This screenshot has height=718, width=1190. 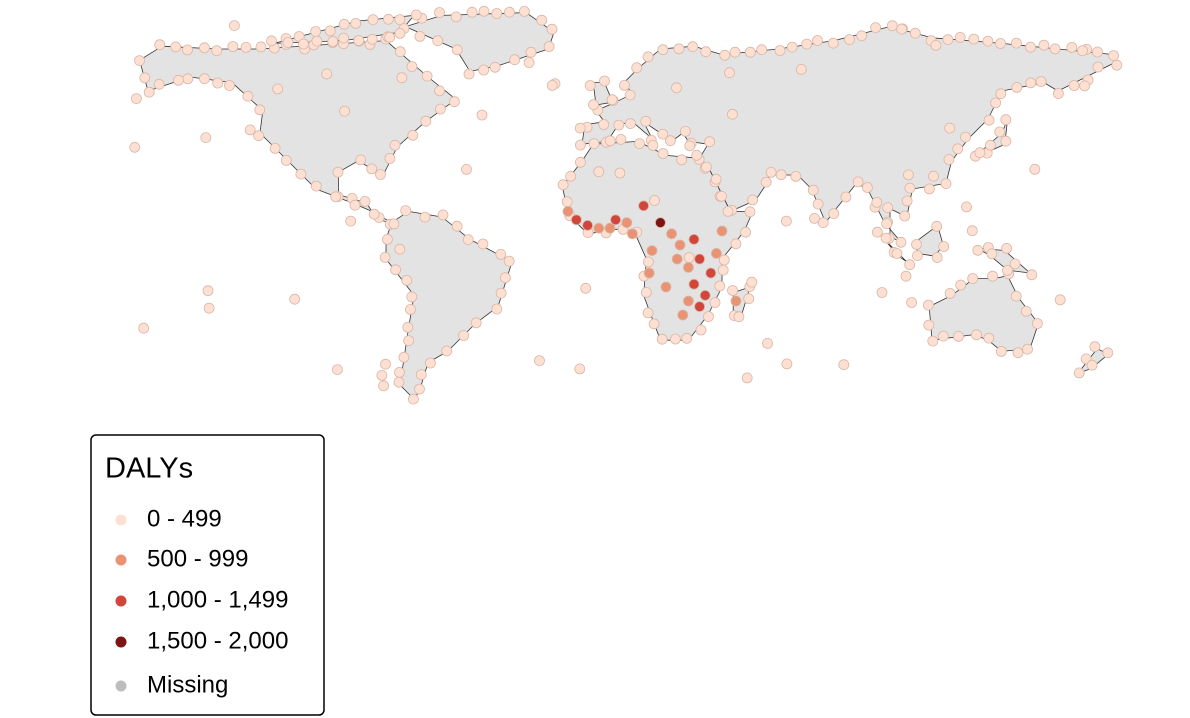 I want to click on legend-box, so click(x=207, y=575).